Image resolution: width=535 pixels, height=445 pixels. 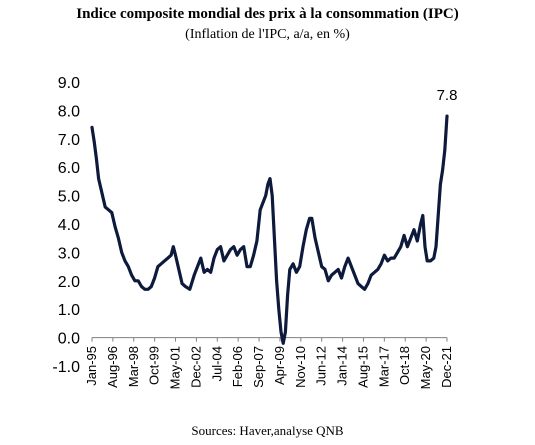 What do you see at coordinates (383, 366) in the screenshot?
I see `x-tick-label: Mar-17` at bounding box center [383, 366].